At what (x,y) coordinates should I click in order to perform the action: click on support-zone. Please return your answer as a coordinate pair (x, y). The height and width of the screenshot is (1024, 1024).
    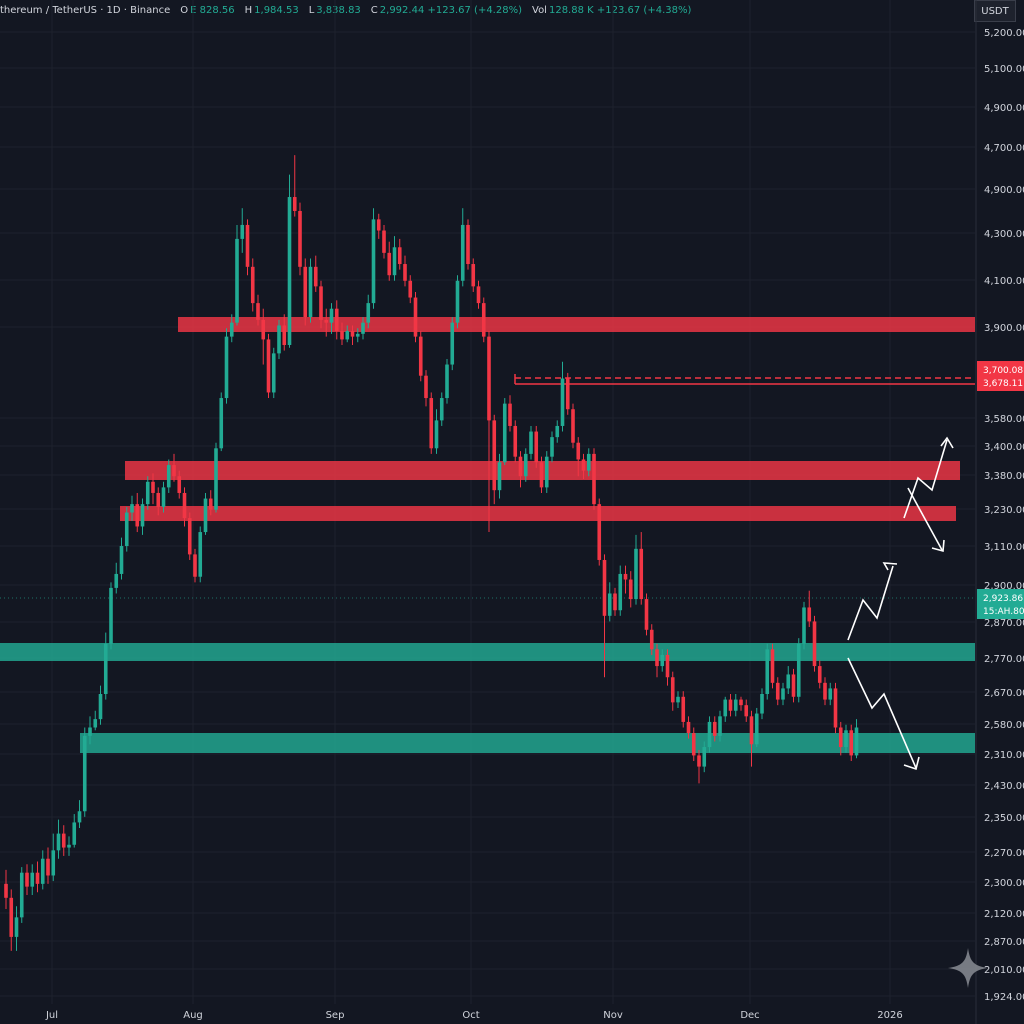
    Looking at the image, I should click on (487, 652).